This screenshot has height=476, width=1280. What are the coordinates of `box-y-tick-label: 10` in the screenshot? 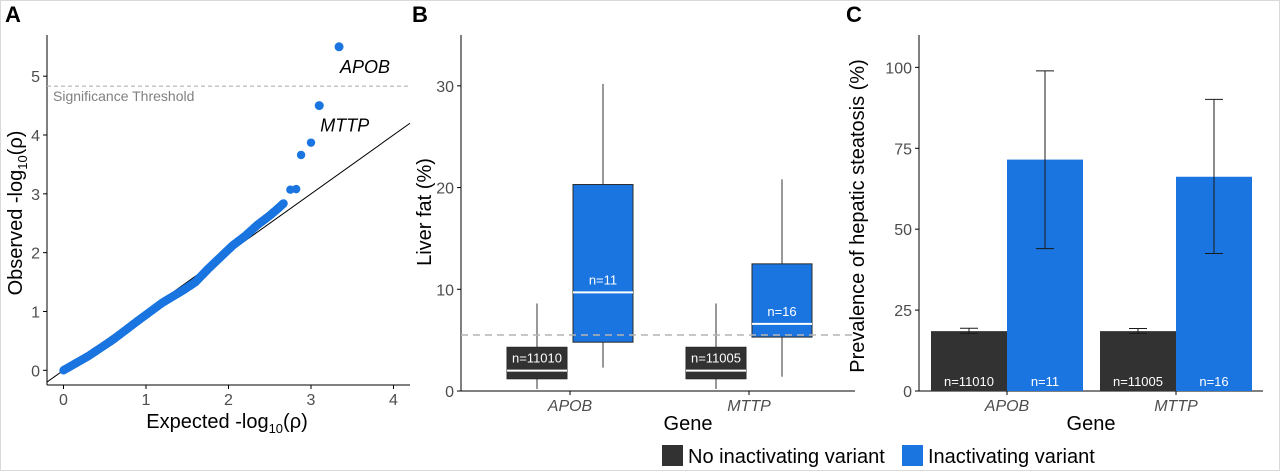 It's located at (445, 290).